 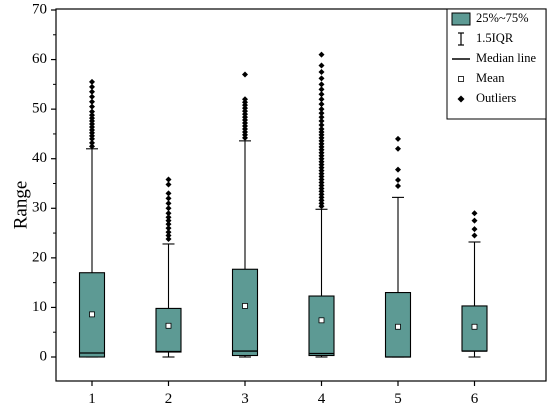 What do you see at coordinates (39, 307) in the screenshot?
I see `y-tick-label: 10` at bounding box center [39, 307].